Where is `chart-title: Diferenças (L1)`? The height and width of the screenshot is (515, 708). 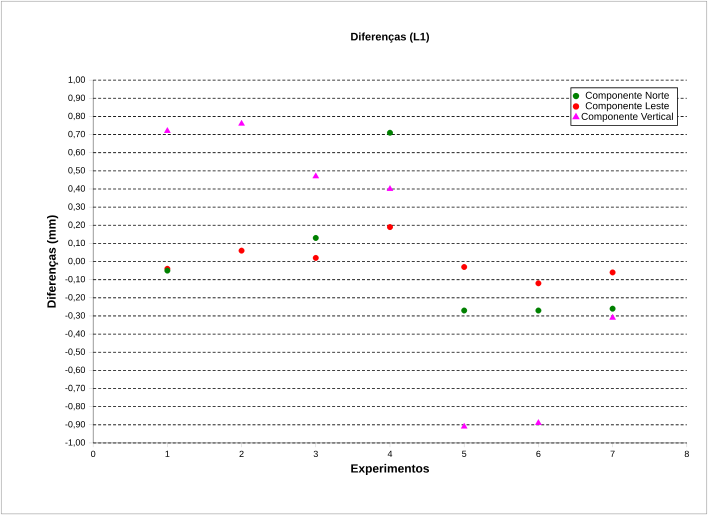
chart-title: Diferenças (L1) is located at coordinates (390, 37).